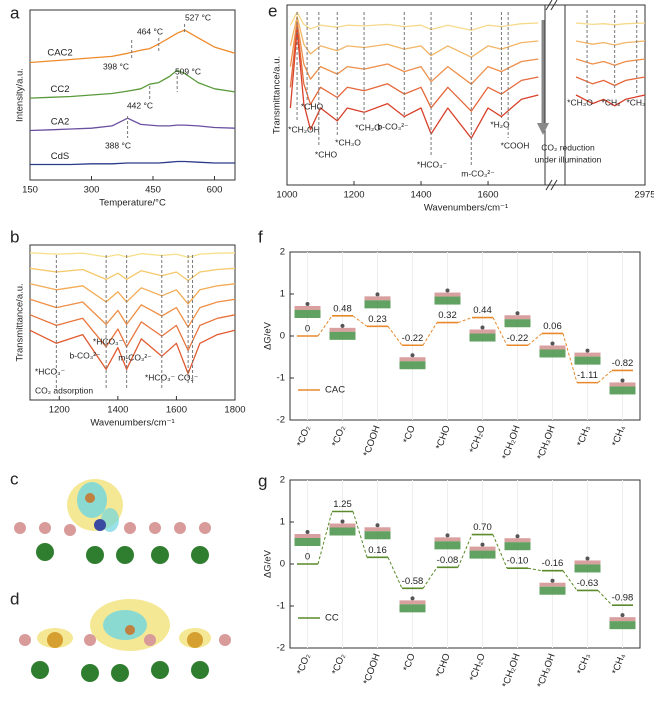 Image resolution: width=654 pixels, height=704 pixels. I want to click on panel-letter: g, so click(262, 480).